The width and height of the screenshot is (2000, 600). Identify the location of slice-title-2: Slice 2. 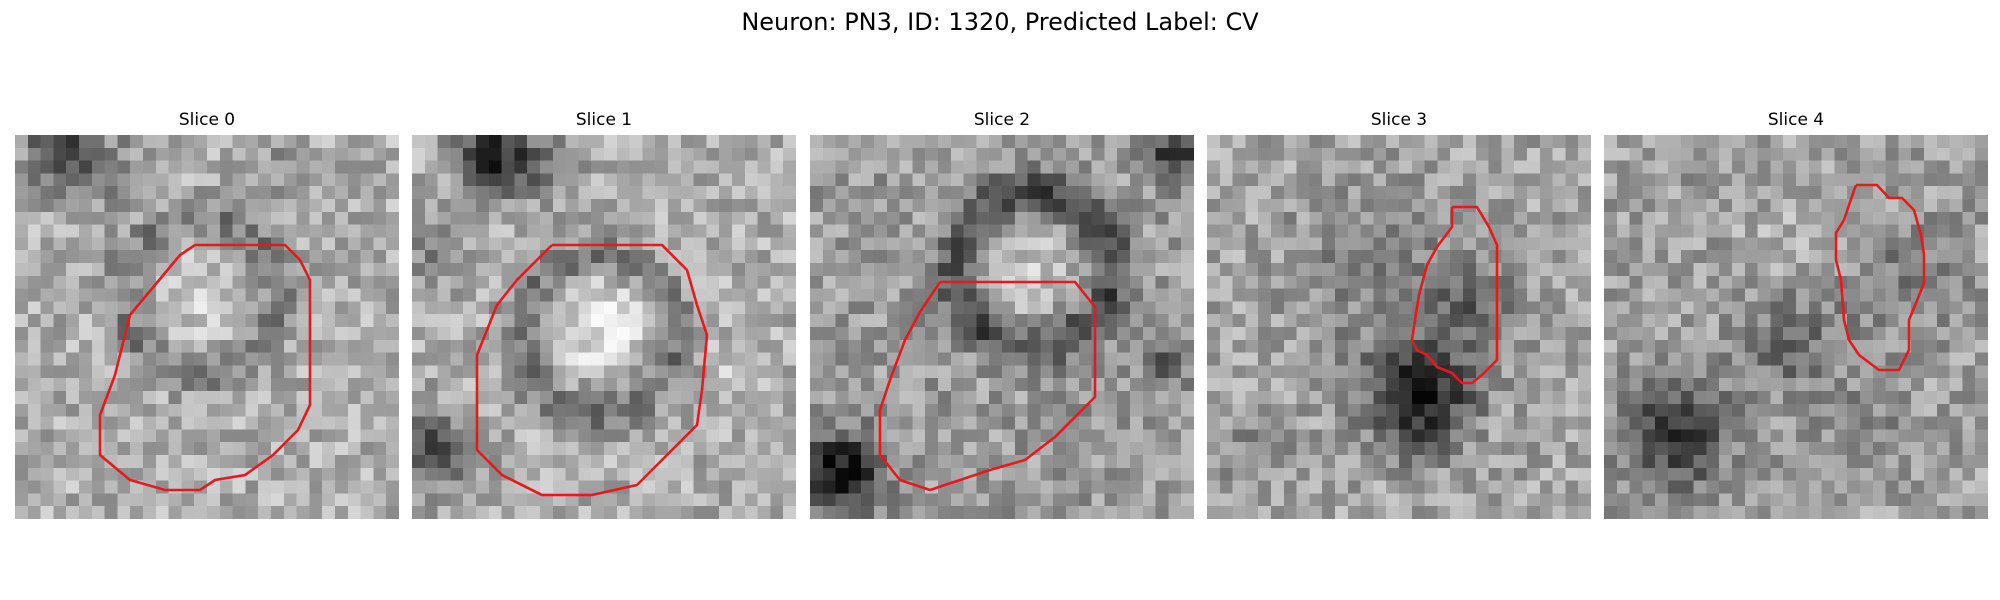
(1002, 120).